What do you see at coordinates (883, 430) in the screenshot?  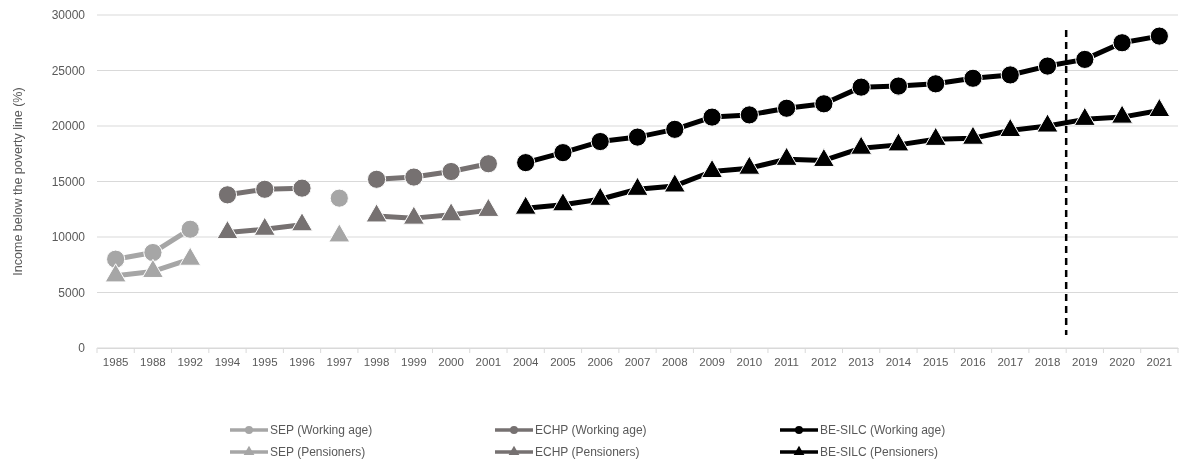 I see `legend-label: BE-SILC (Working age)` at bounding box center [883, 430].